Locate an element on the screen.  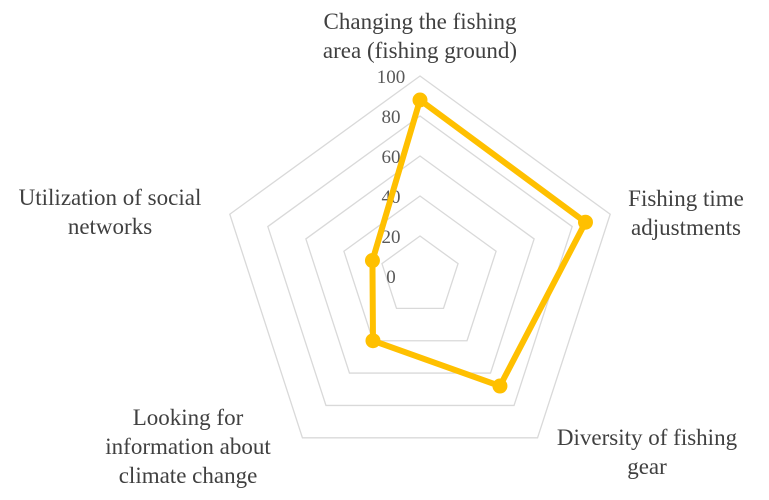
category-label-line: networks is located at coordinates (110, 226).